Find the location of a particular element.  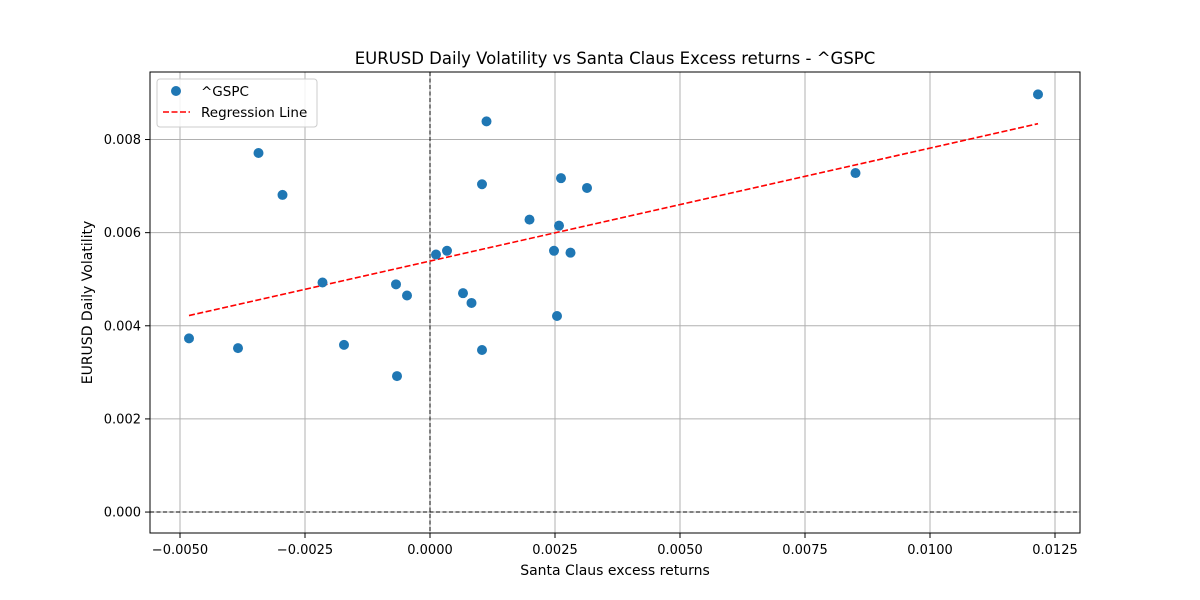

legend-box is located at coordinates (237, 103).